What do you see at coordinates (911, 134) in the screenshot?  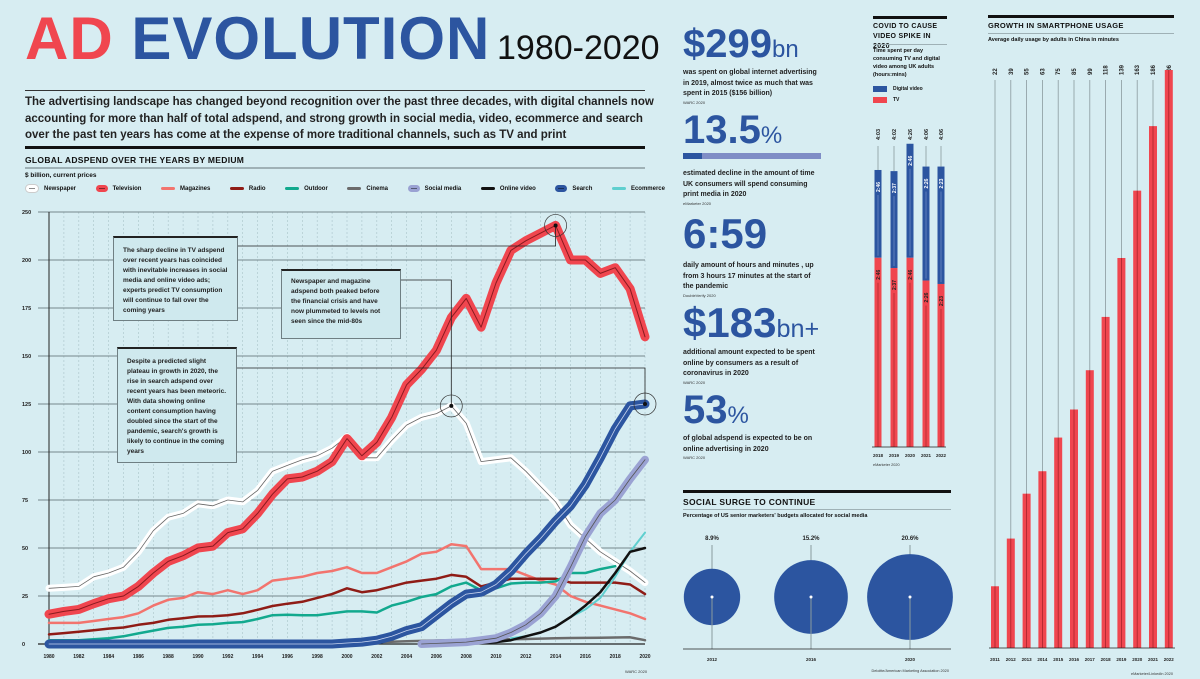 I see `total-label: 4:26` at bounding box center [911, 134].